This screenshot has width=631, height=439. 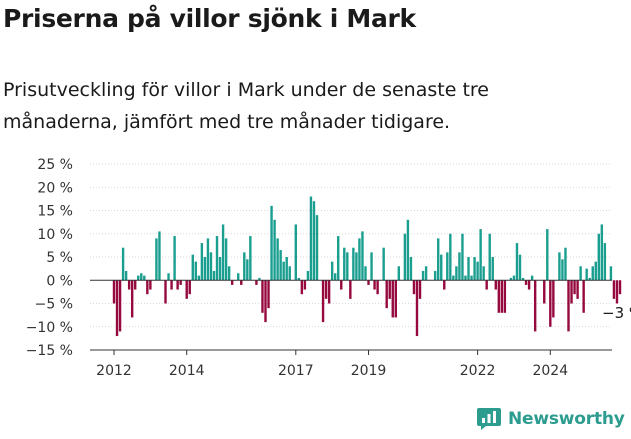 I want to click on y-tick-label: 25 %, so click(x=55, y=165).